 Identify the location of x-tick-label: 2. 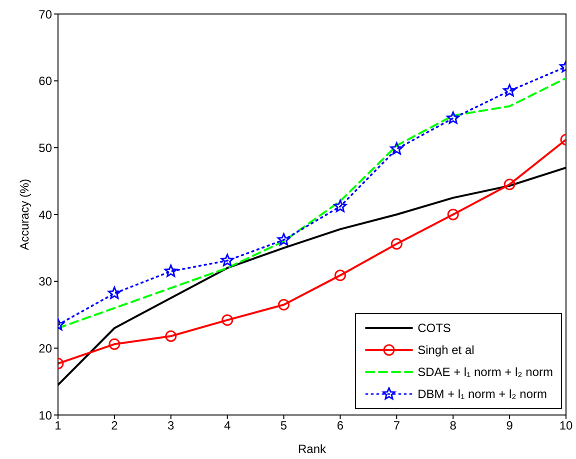
(114, 425).